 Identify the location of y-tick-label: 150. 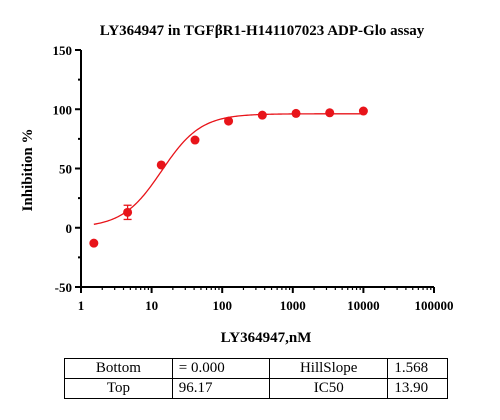
(63, 50).